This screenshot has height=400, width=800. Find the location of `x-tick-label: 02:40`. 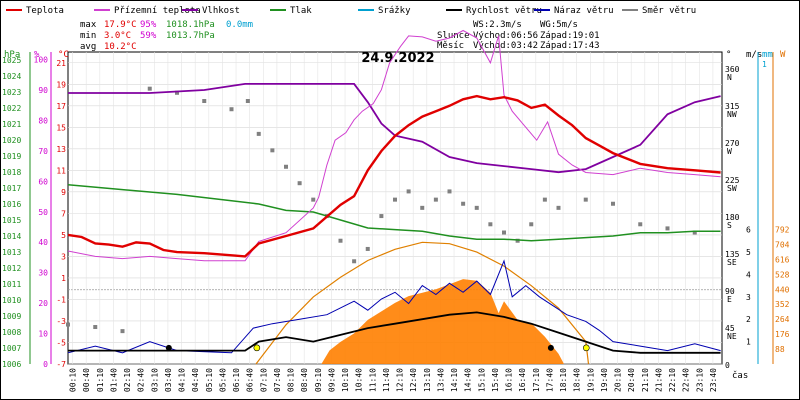

x-tick-label: 02:40 is located at coordinates (141, 380).